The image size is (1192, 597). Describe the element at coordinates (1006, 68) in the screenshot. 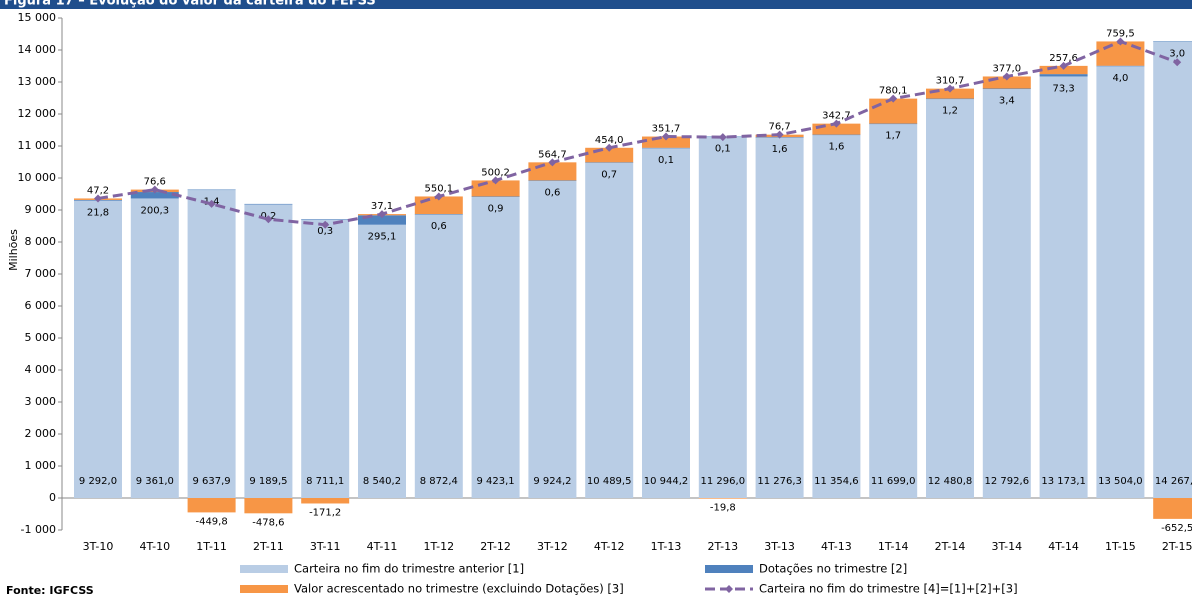

I see `label-valor: 377,0` at that location.